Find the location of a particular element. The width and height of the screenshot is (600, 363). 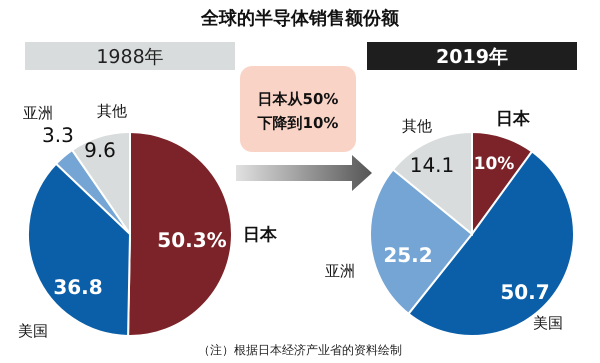

data-label: 36.8 is located at coordinates (78, 287).